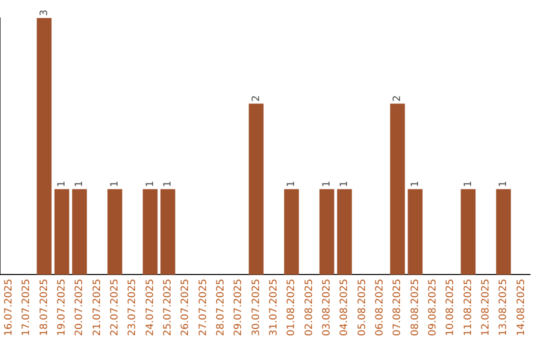 This screenshot has height=340, width=540. What do you see at coordinates (450, 307) in the screenshot?
I see `x-tick-label: 10.08.2025` at bounding box center [450, 307].